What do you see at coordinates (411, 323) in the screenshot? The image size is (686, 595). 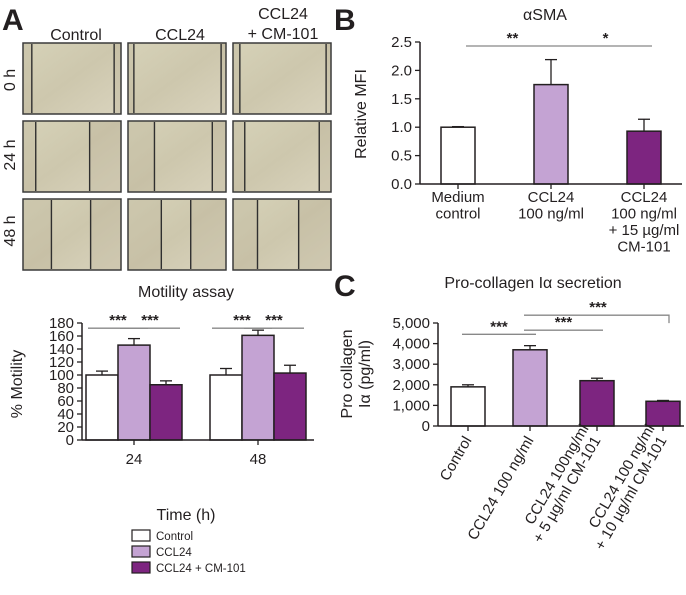 I see `procollagen-y-tick-label: 5,000` at bounding box center [411, 323].